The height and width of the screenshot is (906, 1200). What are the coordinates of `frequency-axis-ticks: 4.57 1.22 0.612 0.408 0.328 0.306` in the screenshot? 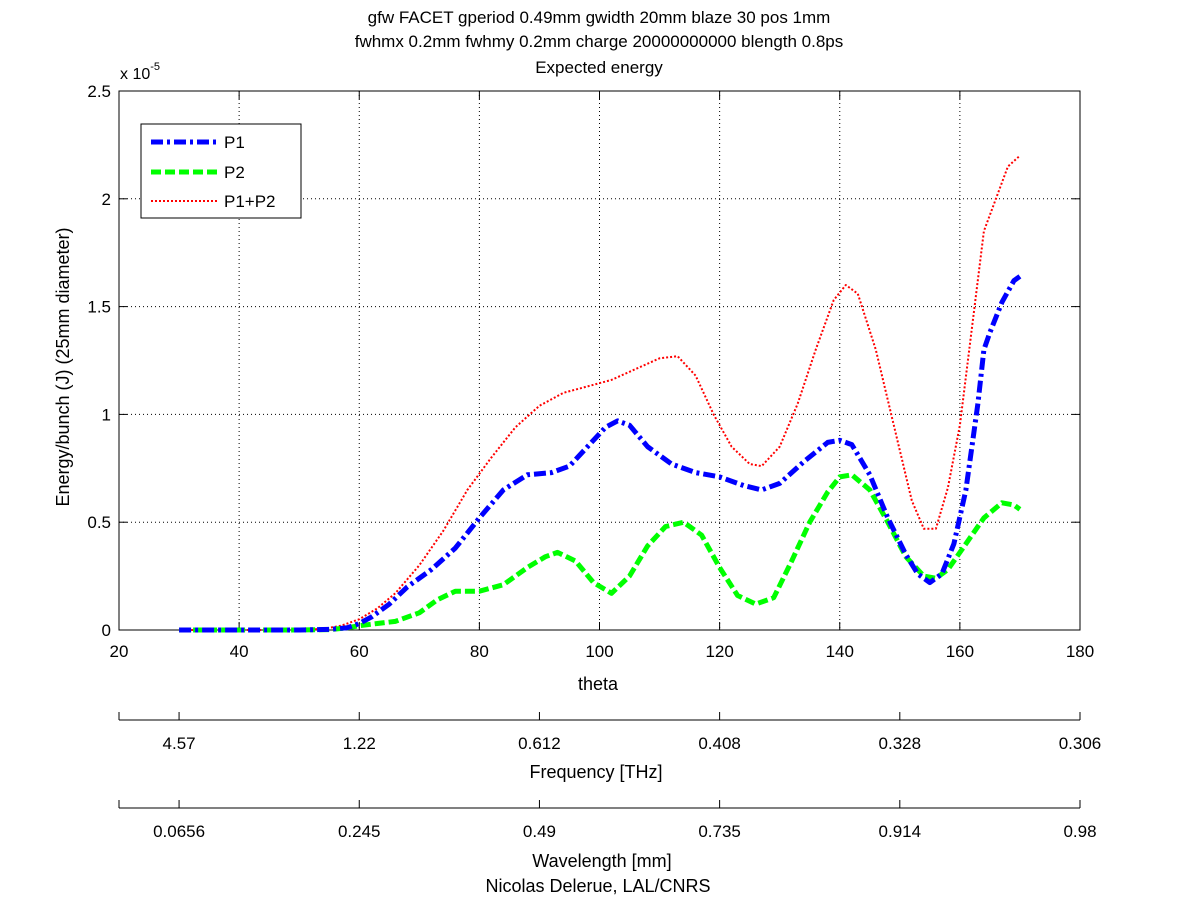 It's located at (610, 732).